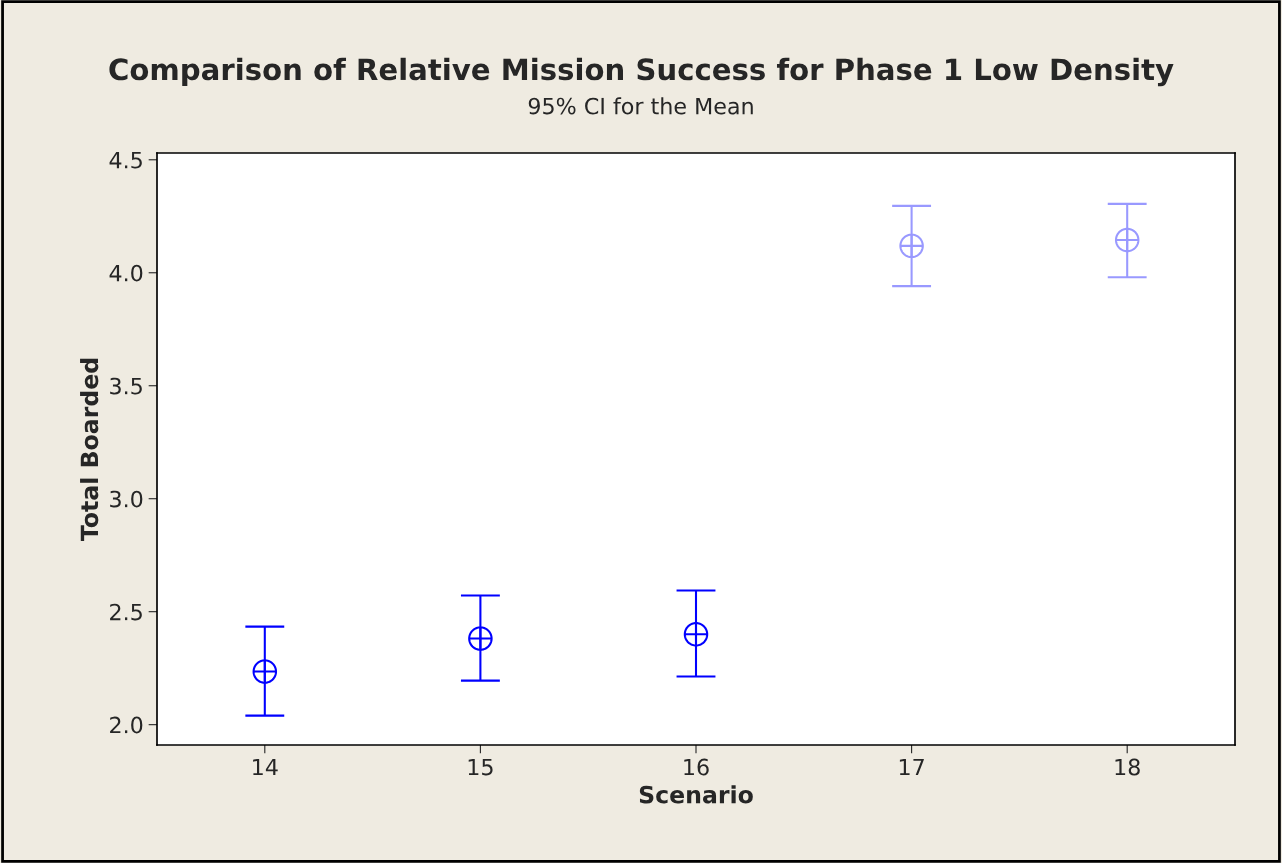 The image size is (1282, 863). What do you see at coordinates (1127, 767) in the screenshot?
I see `x-tick-label: 18` at bounding box center [1127, 767].